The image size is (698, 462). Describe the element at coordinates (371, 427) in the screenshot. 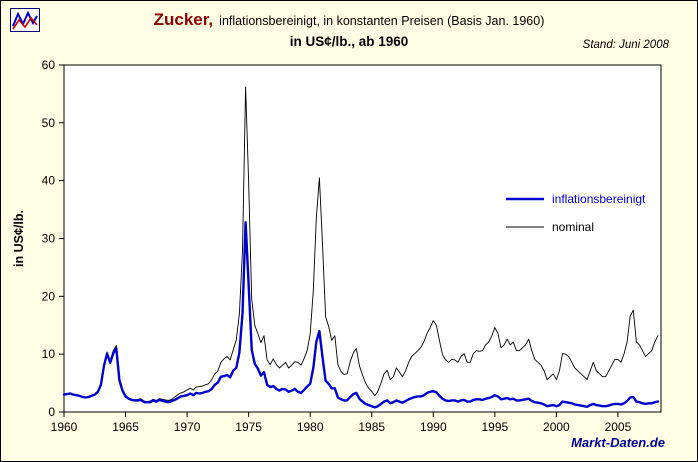

I see `x-tick-label: 1985` at that location.